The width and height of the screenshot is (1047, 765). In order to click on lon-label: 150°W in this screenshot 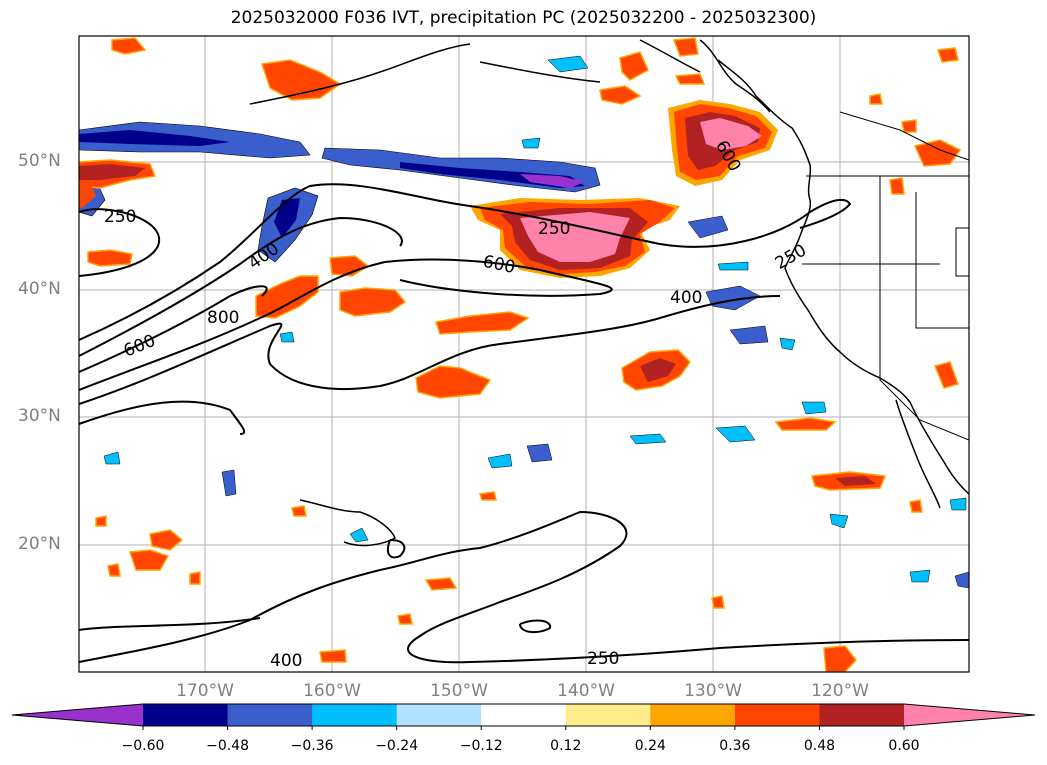, I will do `click(459, 691)`.